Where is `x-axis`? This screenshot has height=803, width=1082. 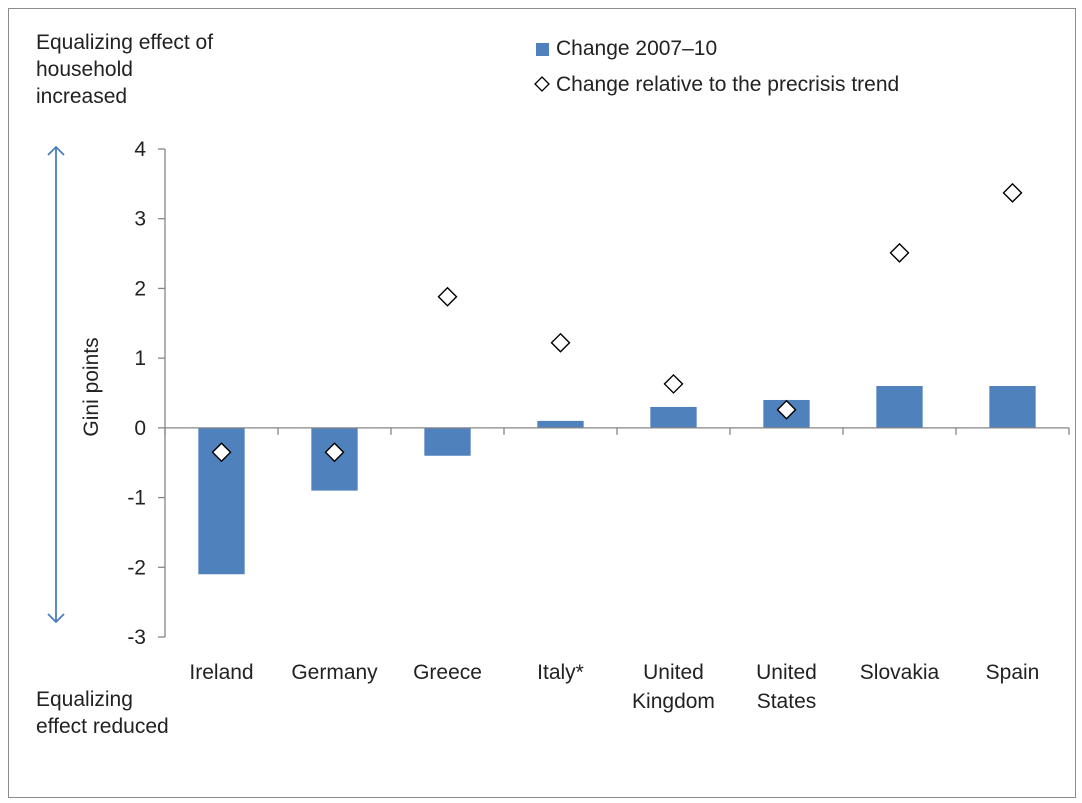 x-axis is located at coordinates (617, 431).